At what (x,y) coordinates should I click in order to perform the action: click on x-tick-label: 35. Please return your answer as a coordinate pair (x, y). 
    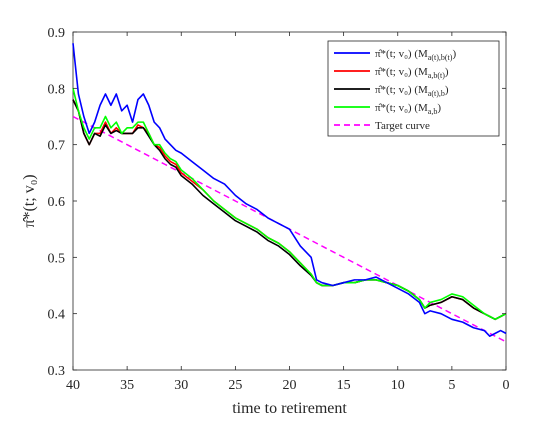
    Looking at the image, I should click on (127, 385).